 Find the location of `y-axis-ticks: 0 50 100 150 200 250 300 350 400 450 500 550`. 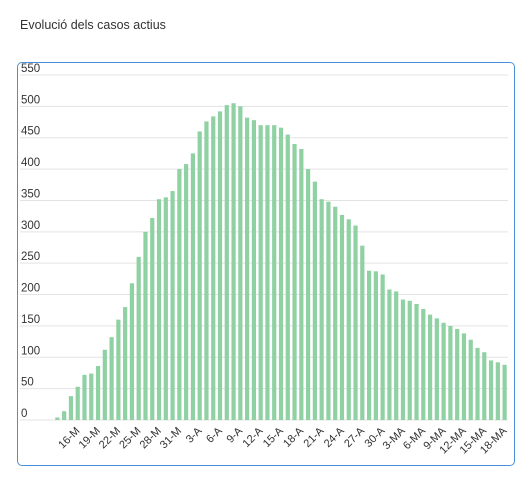

y-axis-ticks: 0 50 100 150 200 250 300 350 400 450 500 550 is located at coordinates (30, 241).